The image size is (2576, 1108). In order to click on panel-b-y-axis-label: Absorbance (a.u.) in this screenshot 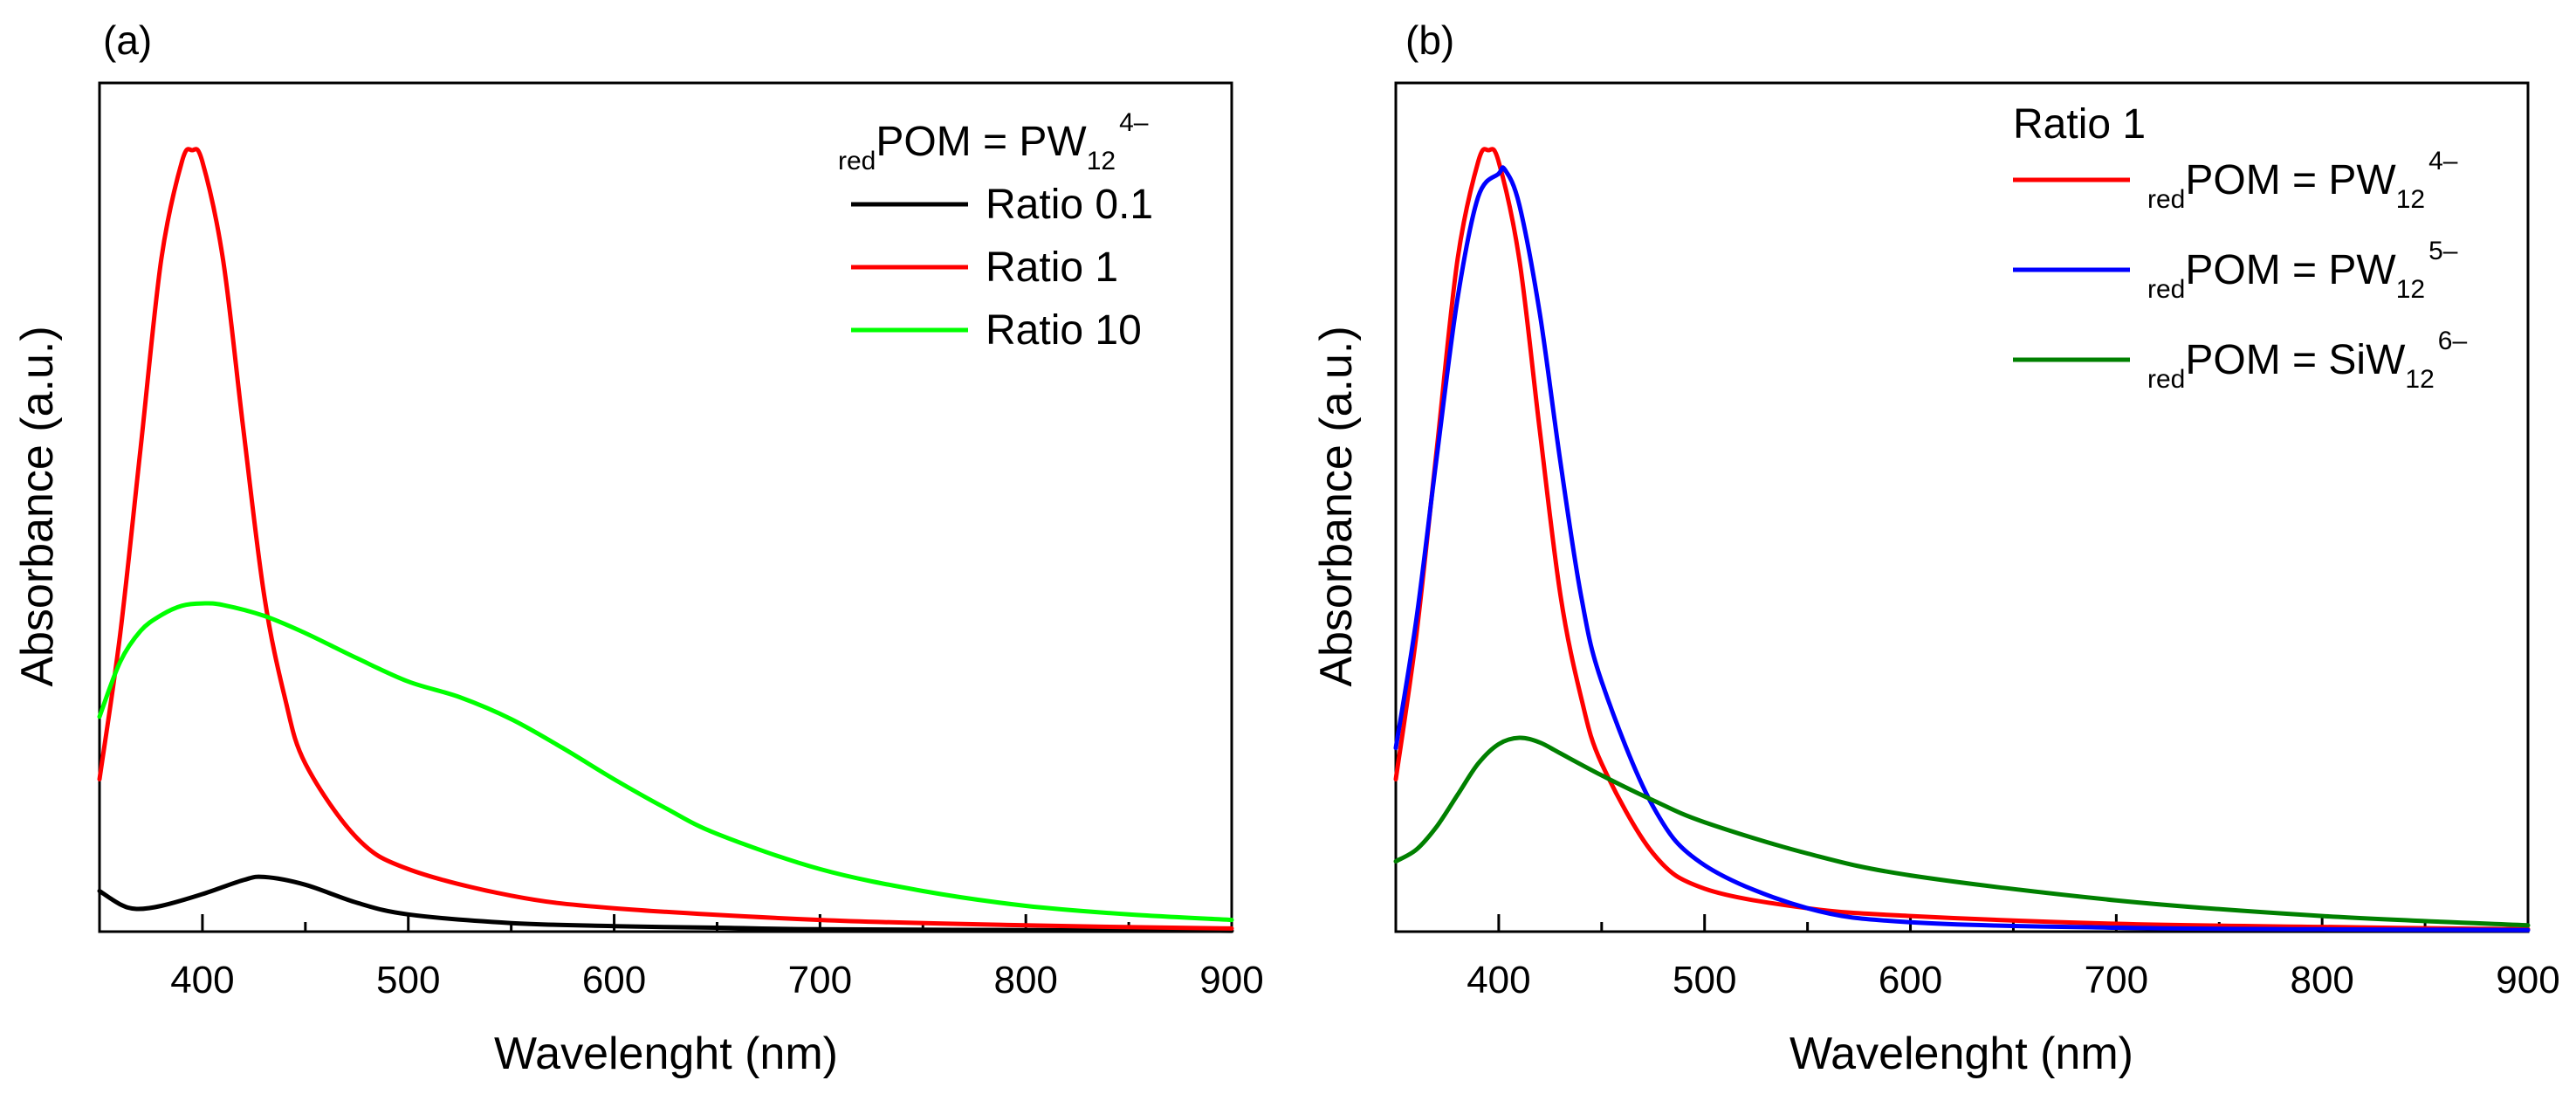, I will do `click(1336, 506)`.